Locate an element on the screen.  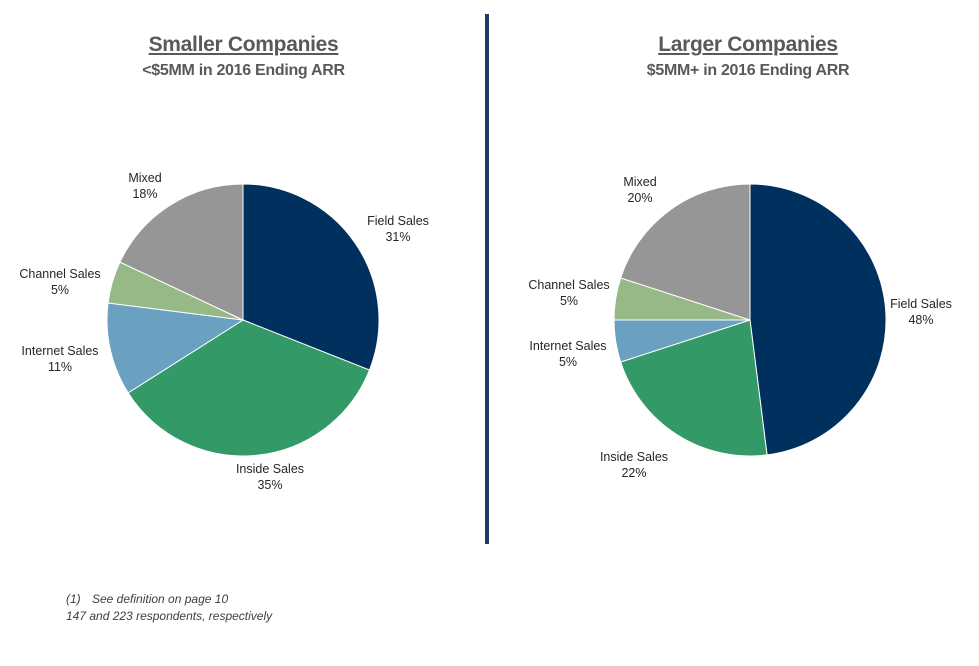
footnote-marker: (1) is located at coordinates (73, 599).